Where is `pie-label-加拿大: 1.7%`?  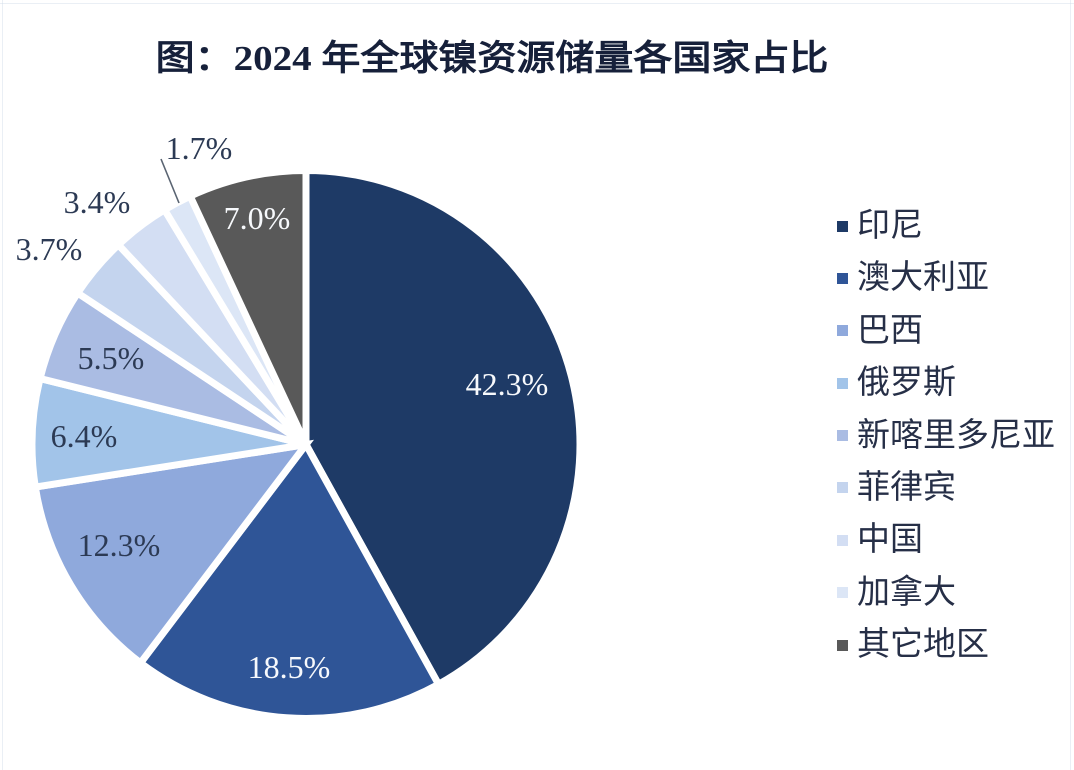
pie-label-加拿大: 1.7% is located at coordinates (199, 148).